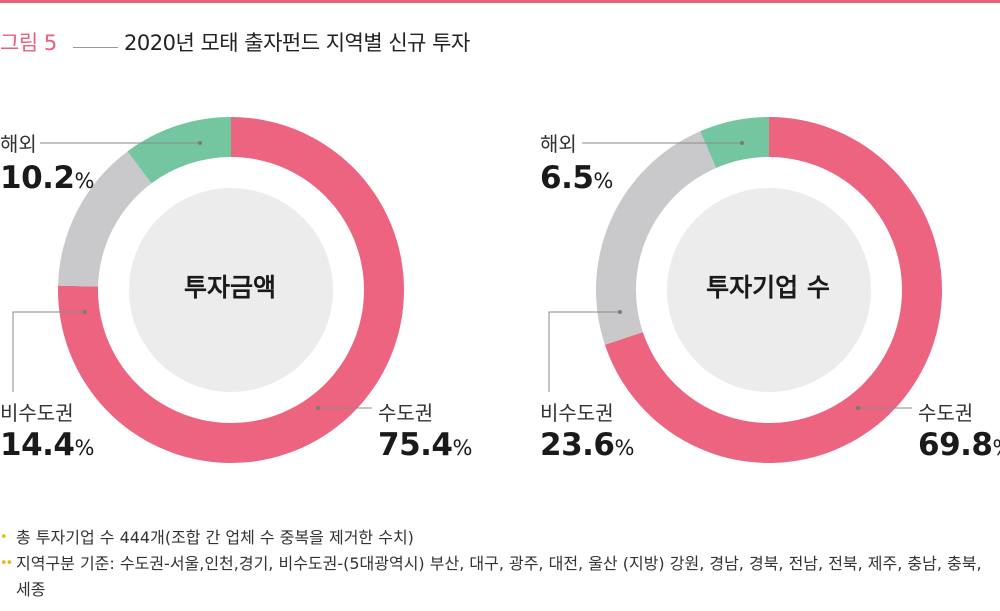 This screenshot has width=1000, height=611. What do you see at coordinates (28, 43) in the screenshot?
I see `figure-label: 그림 5` at bounding box center [28, 43].